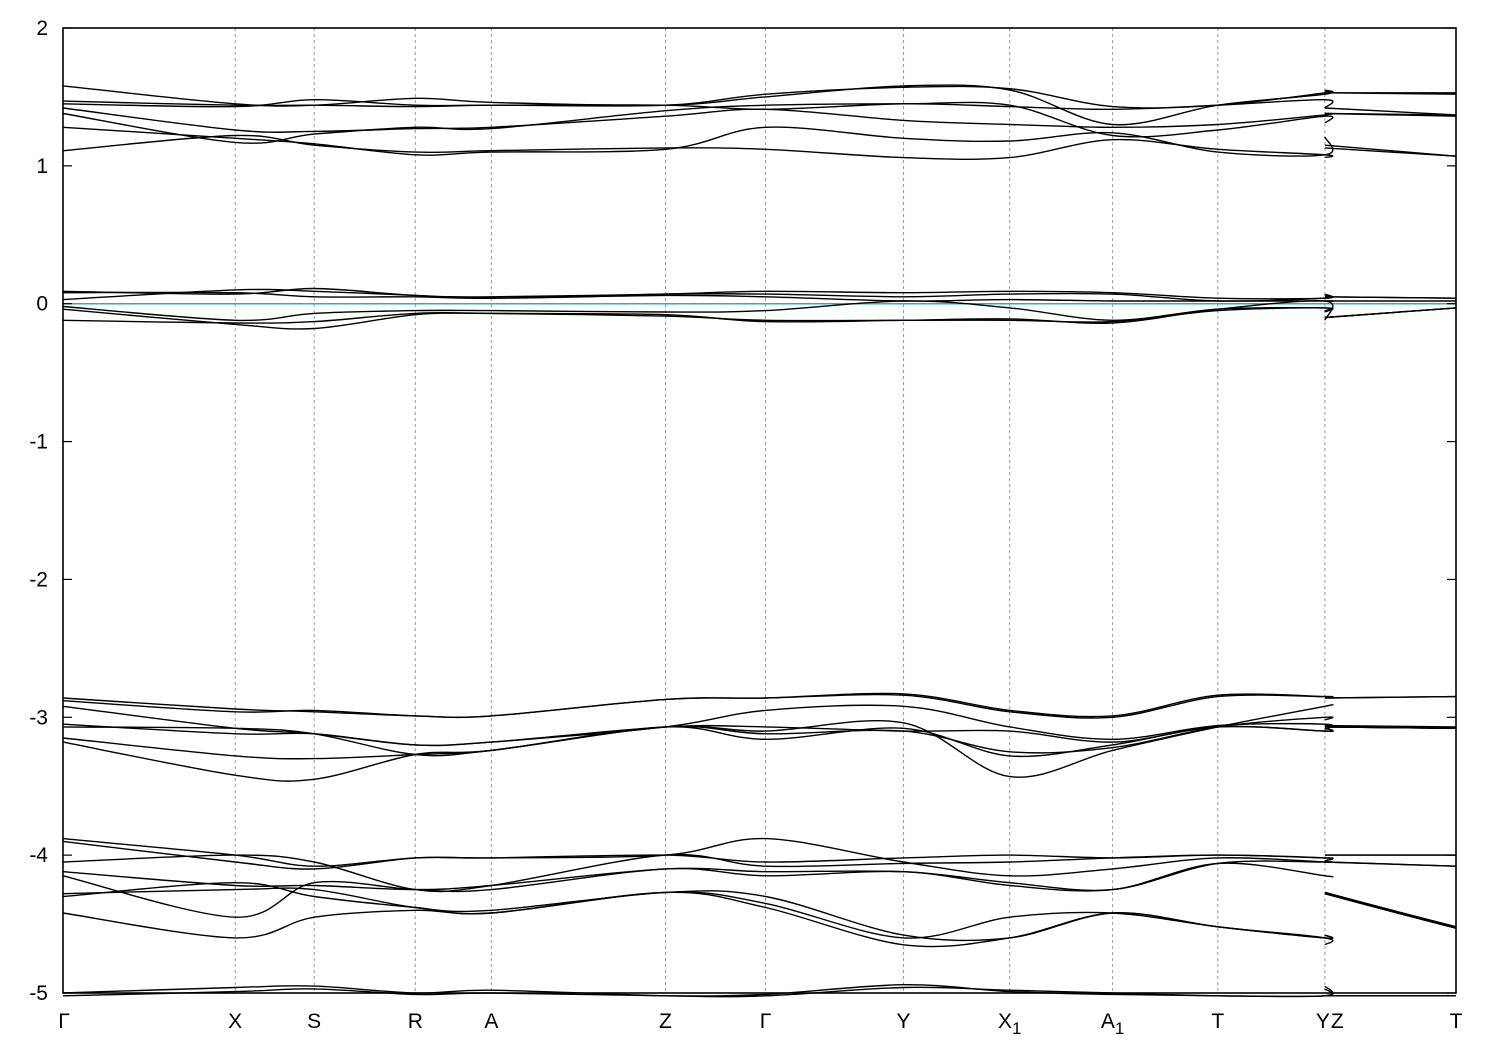 Image resolution: width=1500 pixels, height=1050 pixels. I want to click on x-tick-label: A1, so click(1112, 1024).